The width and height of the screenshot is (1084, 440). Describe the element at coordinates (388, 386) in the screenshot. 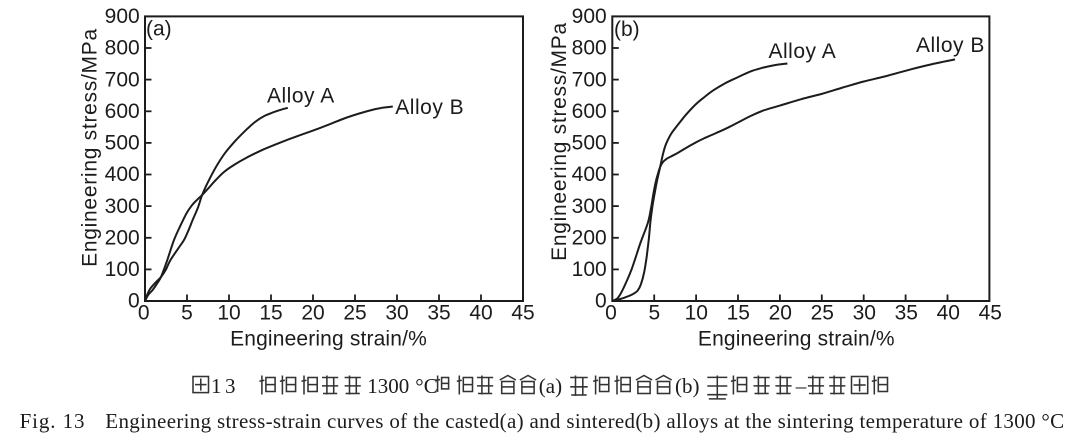

I see `svg-text: 1300` at that location.